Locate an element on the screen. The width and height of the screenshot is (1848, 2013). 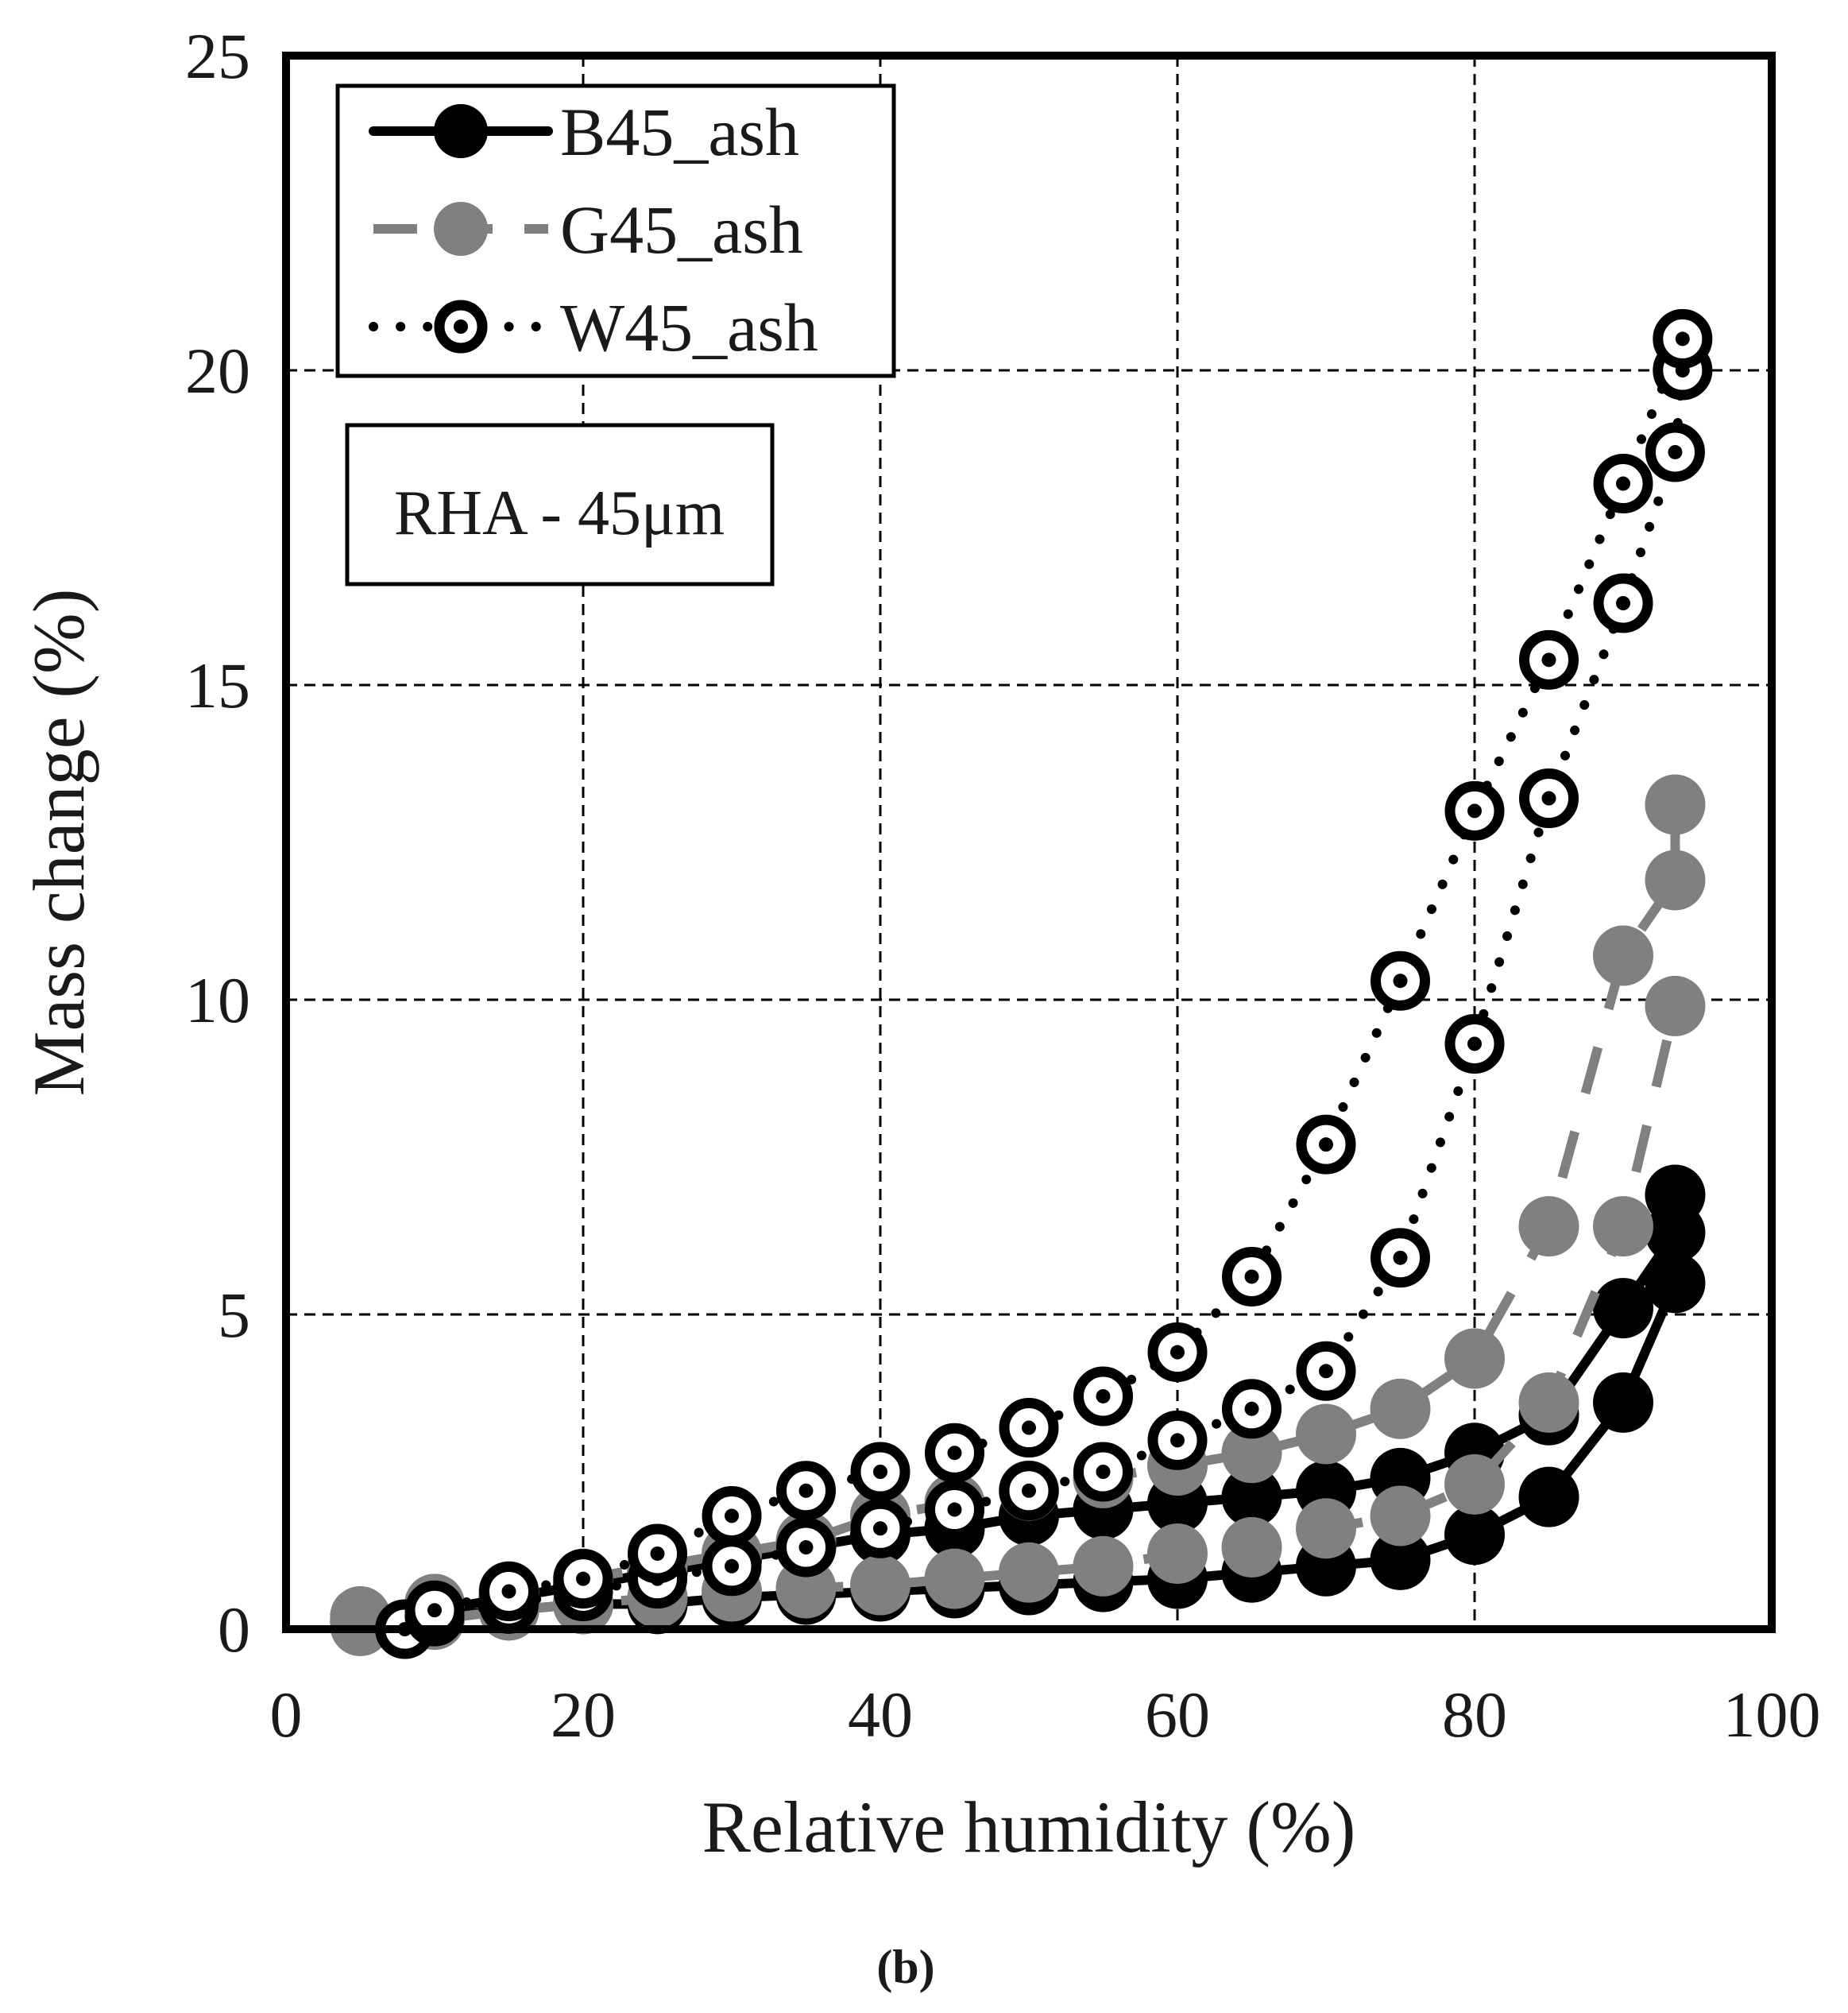
legend-label: W45_ash is located at coordinates (689, 327).